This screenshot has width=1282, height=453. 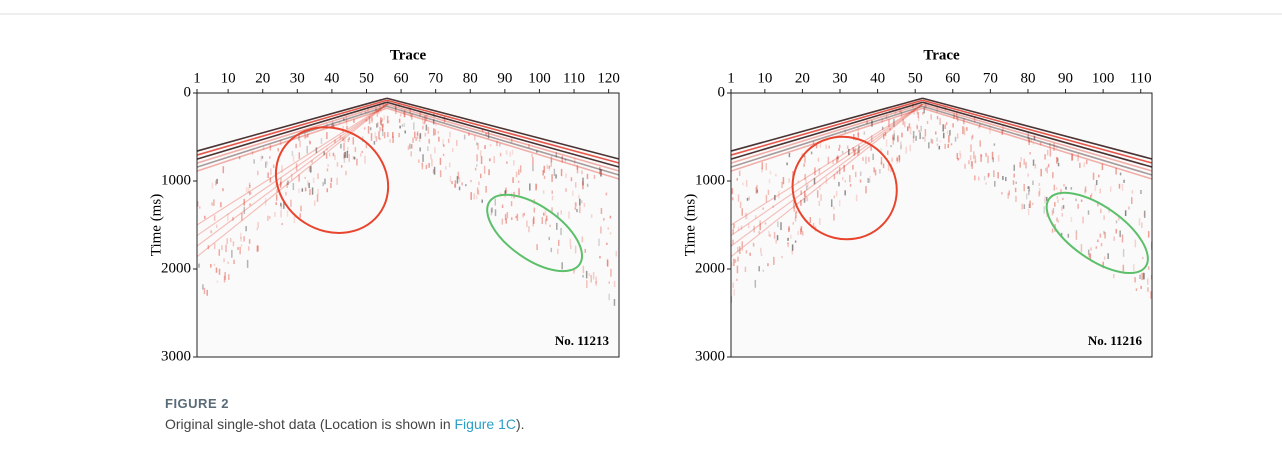 I want to click on shot-label: No. 11216, so click(x=1115, y=340).